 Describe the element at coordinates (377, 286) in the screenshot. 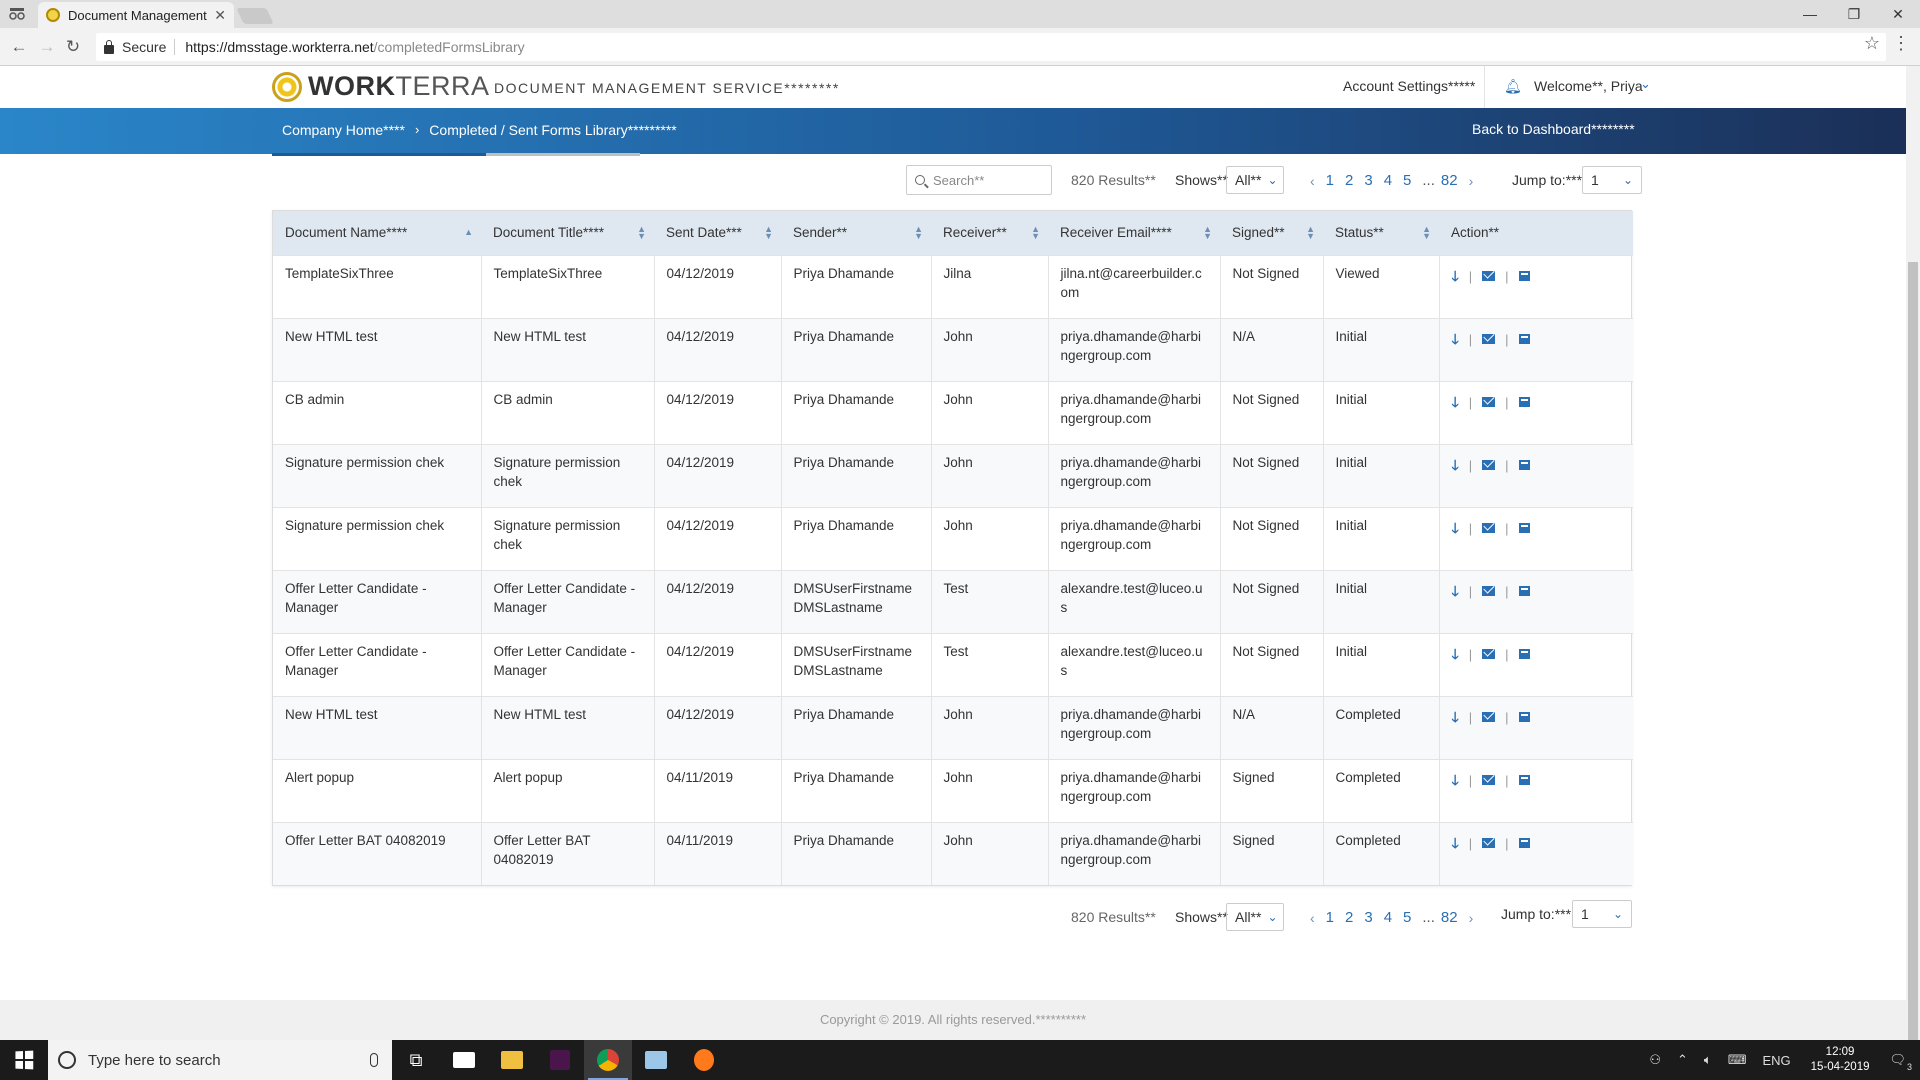

I see `cell-document-name: TemplateSixThree` at that location.